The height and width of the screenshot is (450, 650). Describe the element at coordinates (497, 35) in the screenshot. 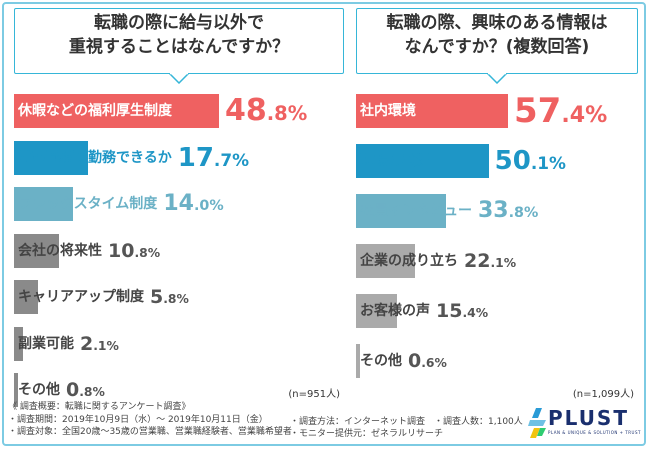

I see `right-chart-title: 転職の際、興味のある情報は なんですか？(複数回答)` at that location.